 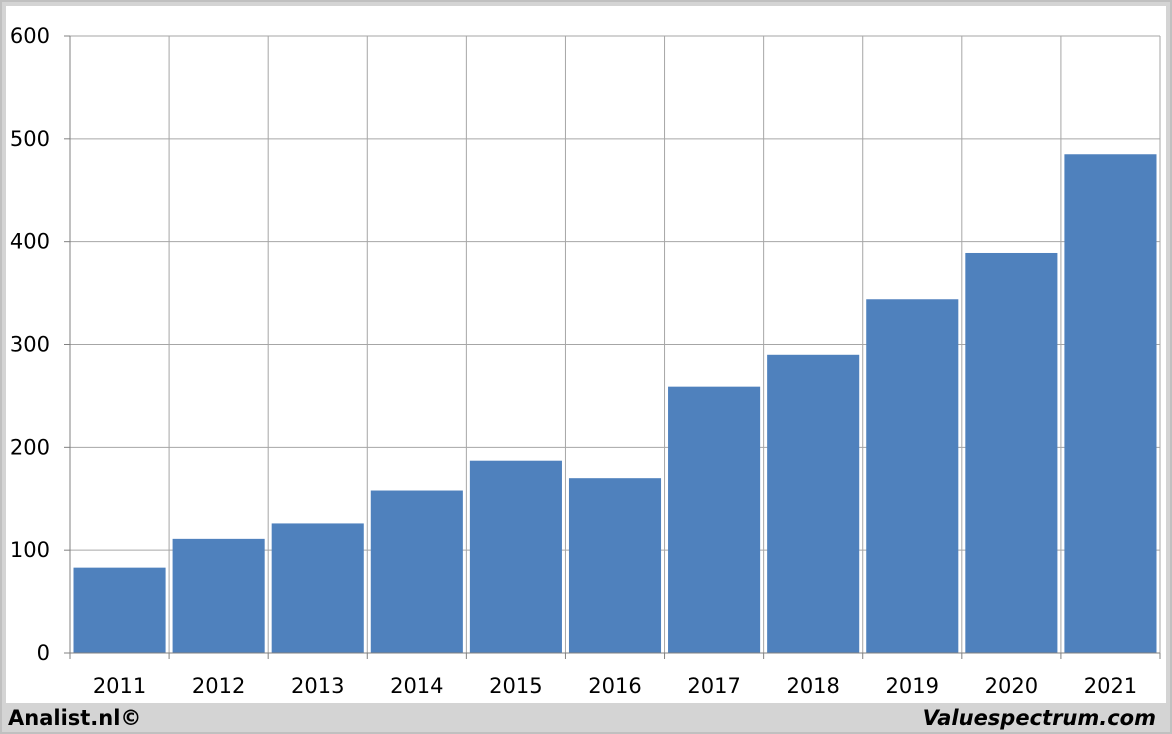 What do you see at coordinates (119, 686) in the screenshot?
I see `x-tick-label: 2011` at bounding box center [119, 686].